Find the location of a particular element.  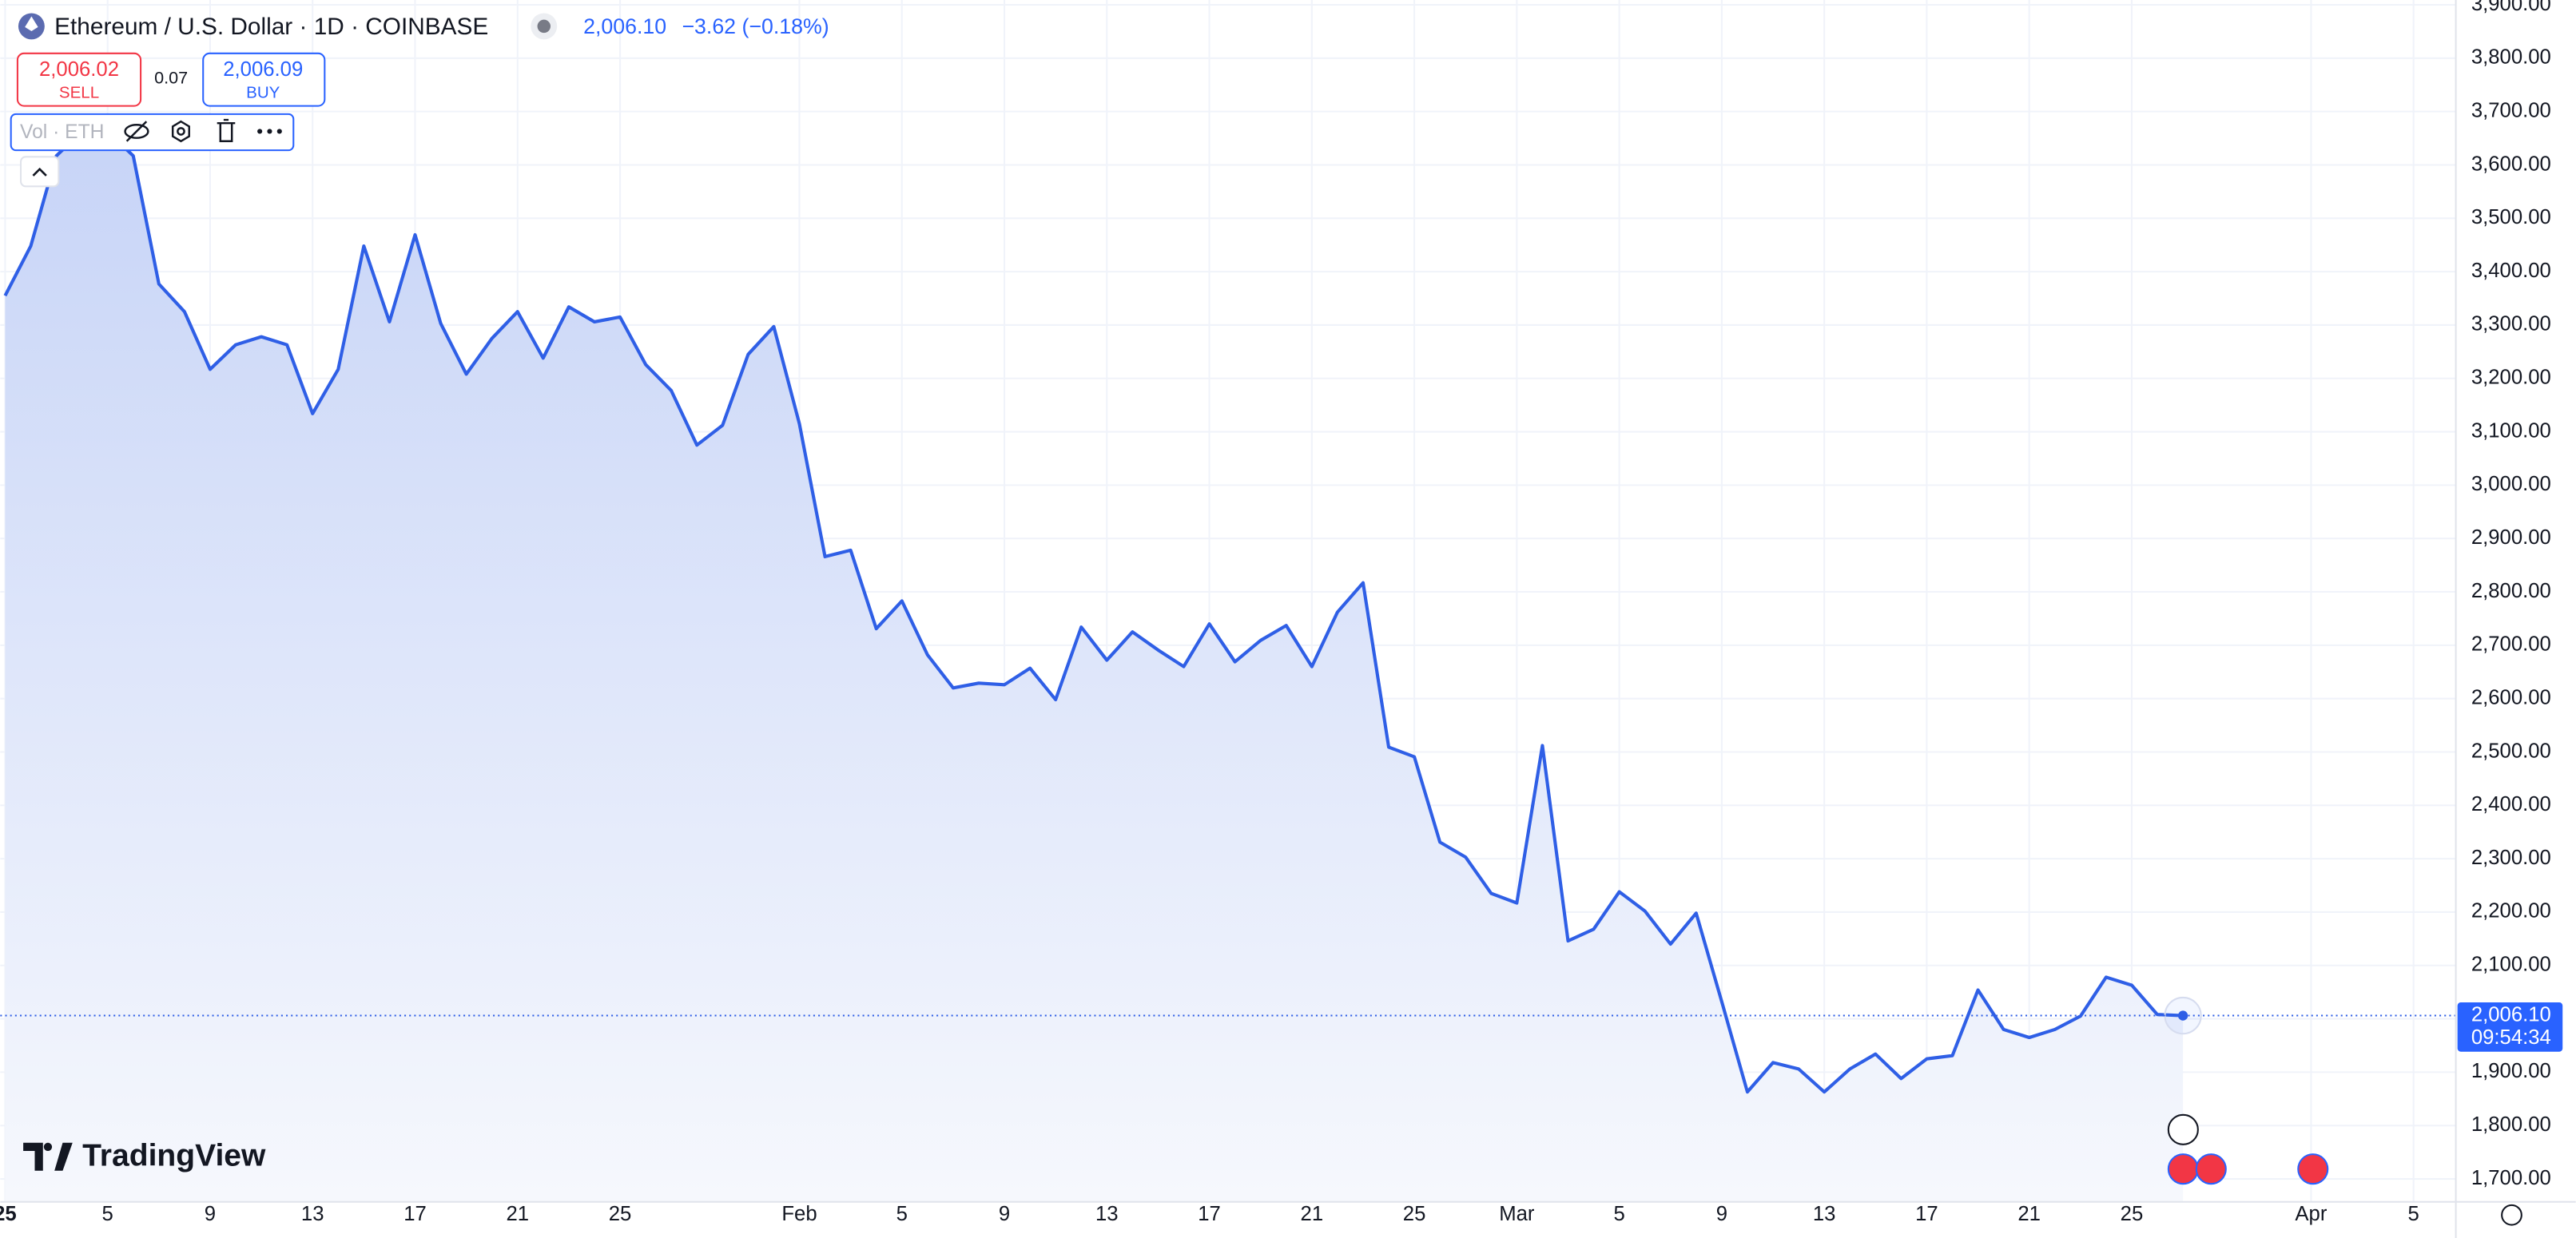

y-tick-label: 3,900.00 is located at coordinates (2511, 7).